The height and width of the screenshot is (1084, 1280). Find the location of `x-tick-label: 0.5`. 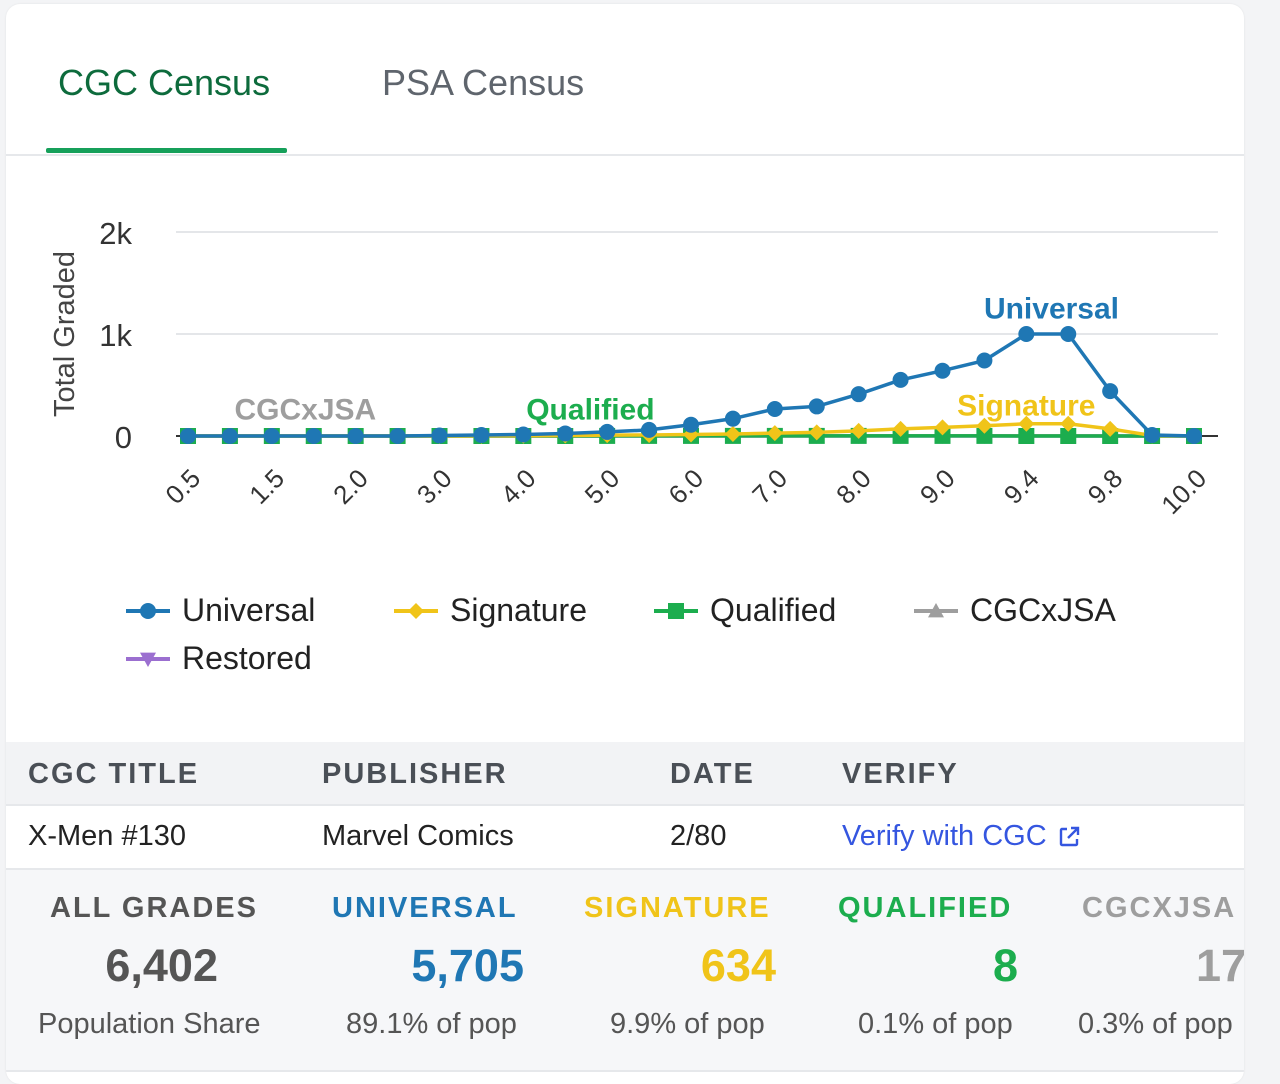

x-tick-label: 0.5 is located at coordinates (182, 486).